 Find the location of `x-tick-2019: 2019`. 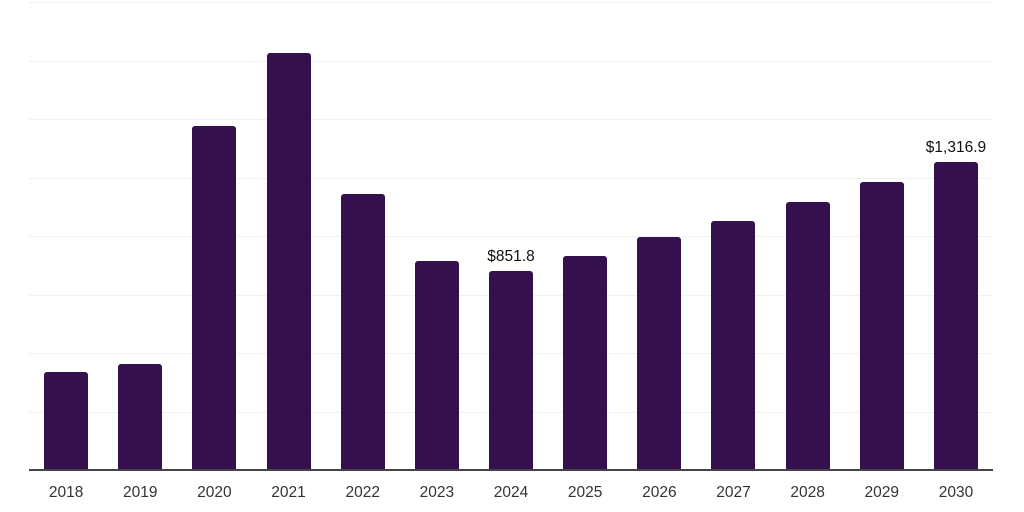

x-tick-2019: 2019 is located at coordinates (140, 492).